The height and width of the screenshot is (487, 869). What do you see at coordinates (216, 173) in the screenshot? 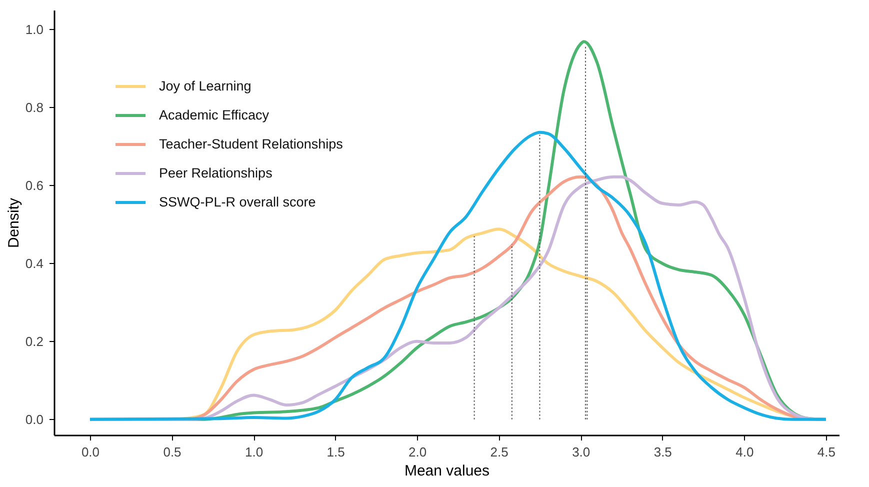
I see `legend-label: Peer Relationships` at bounding box center [216, 173].